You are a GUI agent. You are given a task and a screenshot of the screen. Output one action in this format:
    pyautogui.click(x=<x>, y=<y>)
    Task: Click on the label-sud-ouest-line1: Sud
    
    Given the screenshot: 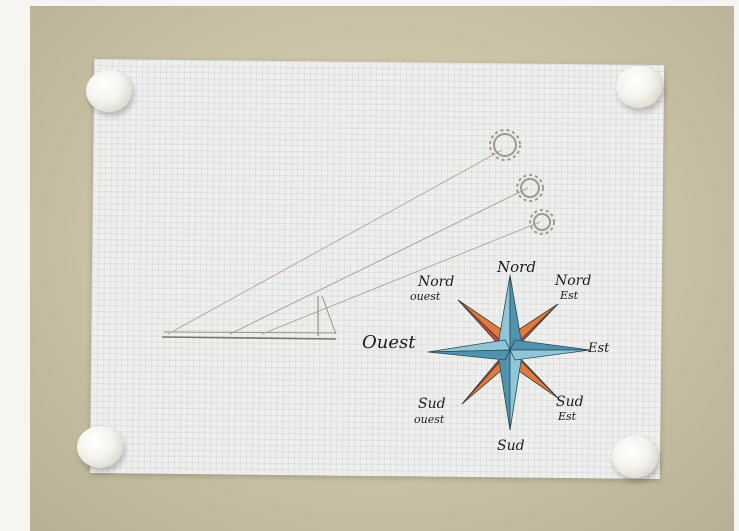 What is the action you would take?
    pyautogui.click(x=432, y=404)
    